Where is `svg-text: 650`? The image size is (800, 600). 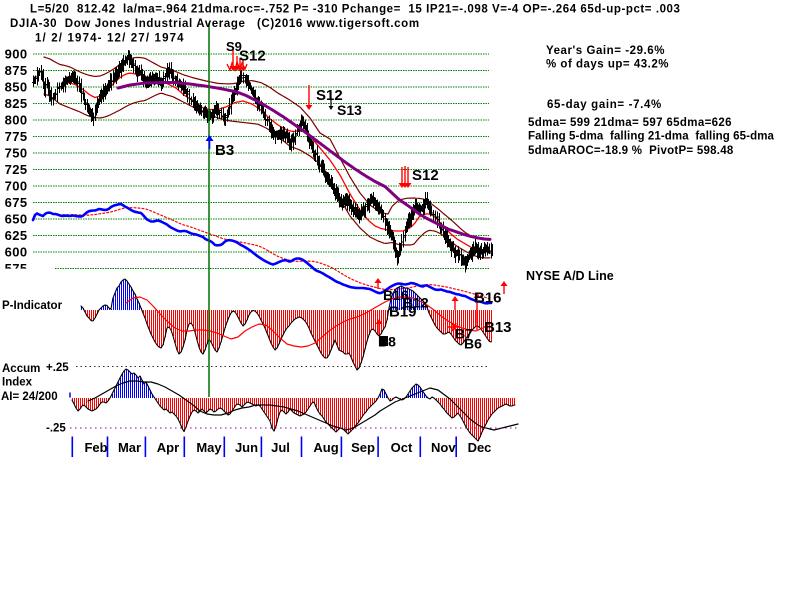 svg-text: 650 is located at coordinates (16, 219).